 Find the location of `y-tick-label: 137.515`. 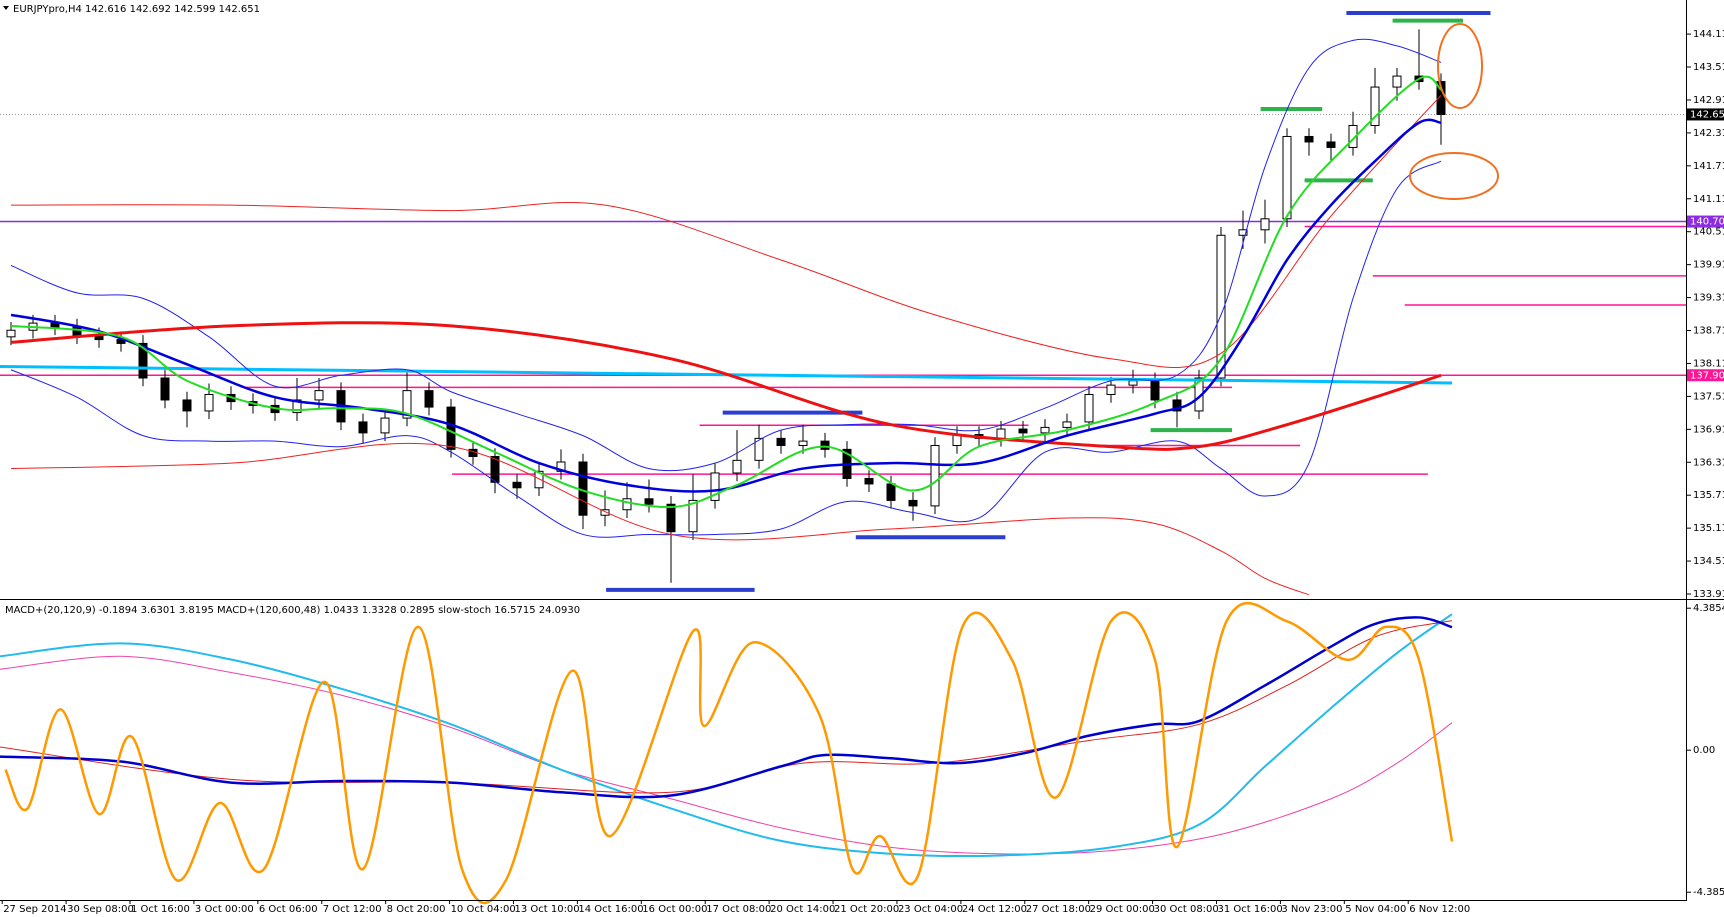

y-tick-label: 137.515 is located at coordinates (1708, 396).